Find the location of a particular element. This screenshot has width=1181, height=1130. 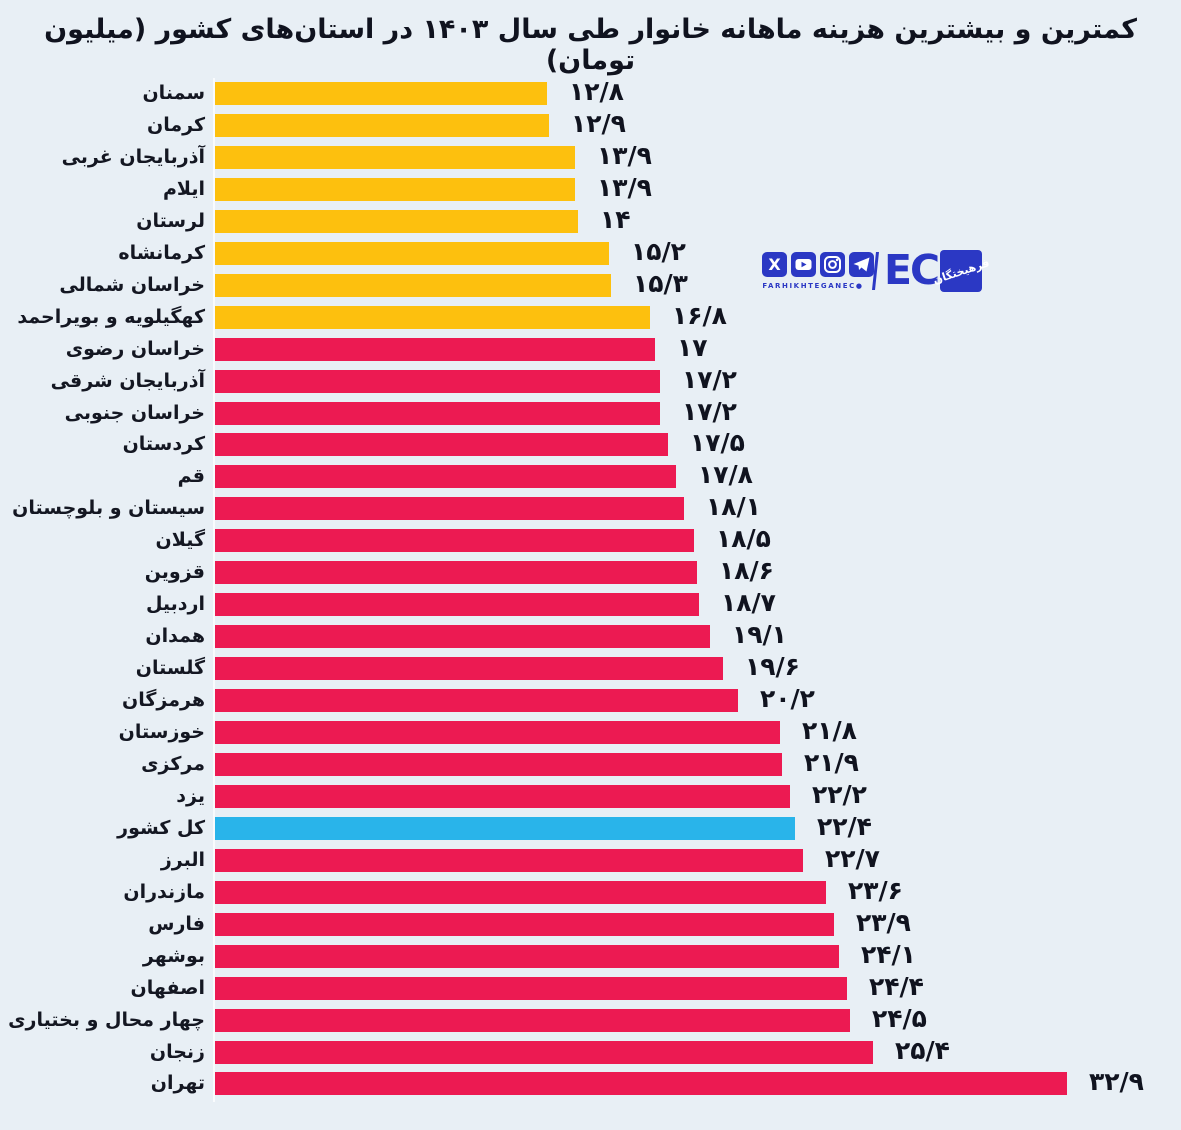

bar-row: چهار محال و بختیاری ۲۴/۵ is located at coordinates (590, 1018).